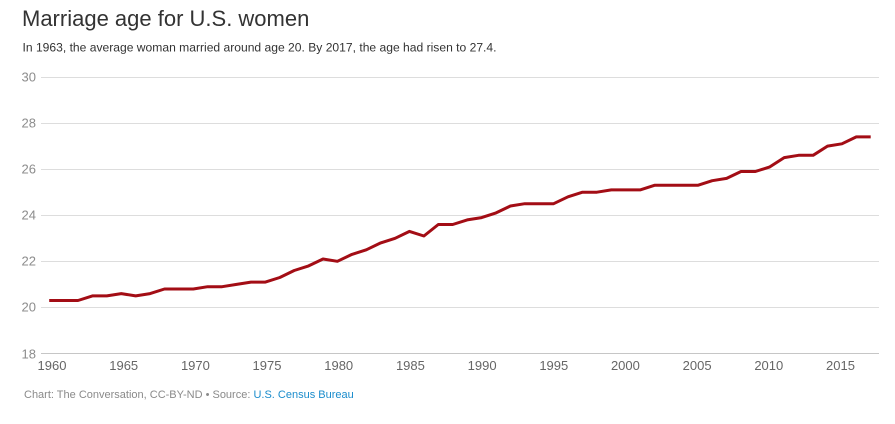 This screenshot has width=895, height=424. I want to click on svg-text: 2000, so click(625, 365).